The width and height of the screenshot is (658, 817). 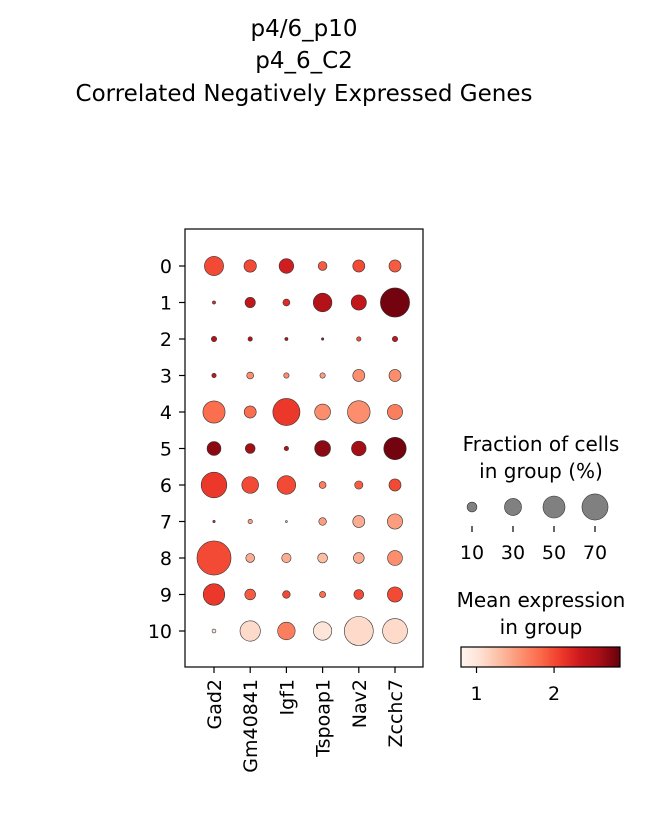 What do you see at coordinates (166, 267) in the screenshot?
I see `y-tick-label-0: 0` at bounding box center [166, 267].